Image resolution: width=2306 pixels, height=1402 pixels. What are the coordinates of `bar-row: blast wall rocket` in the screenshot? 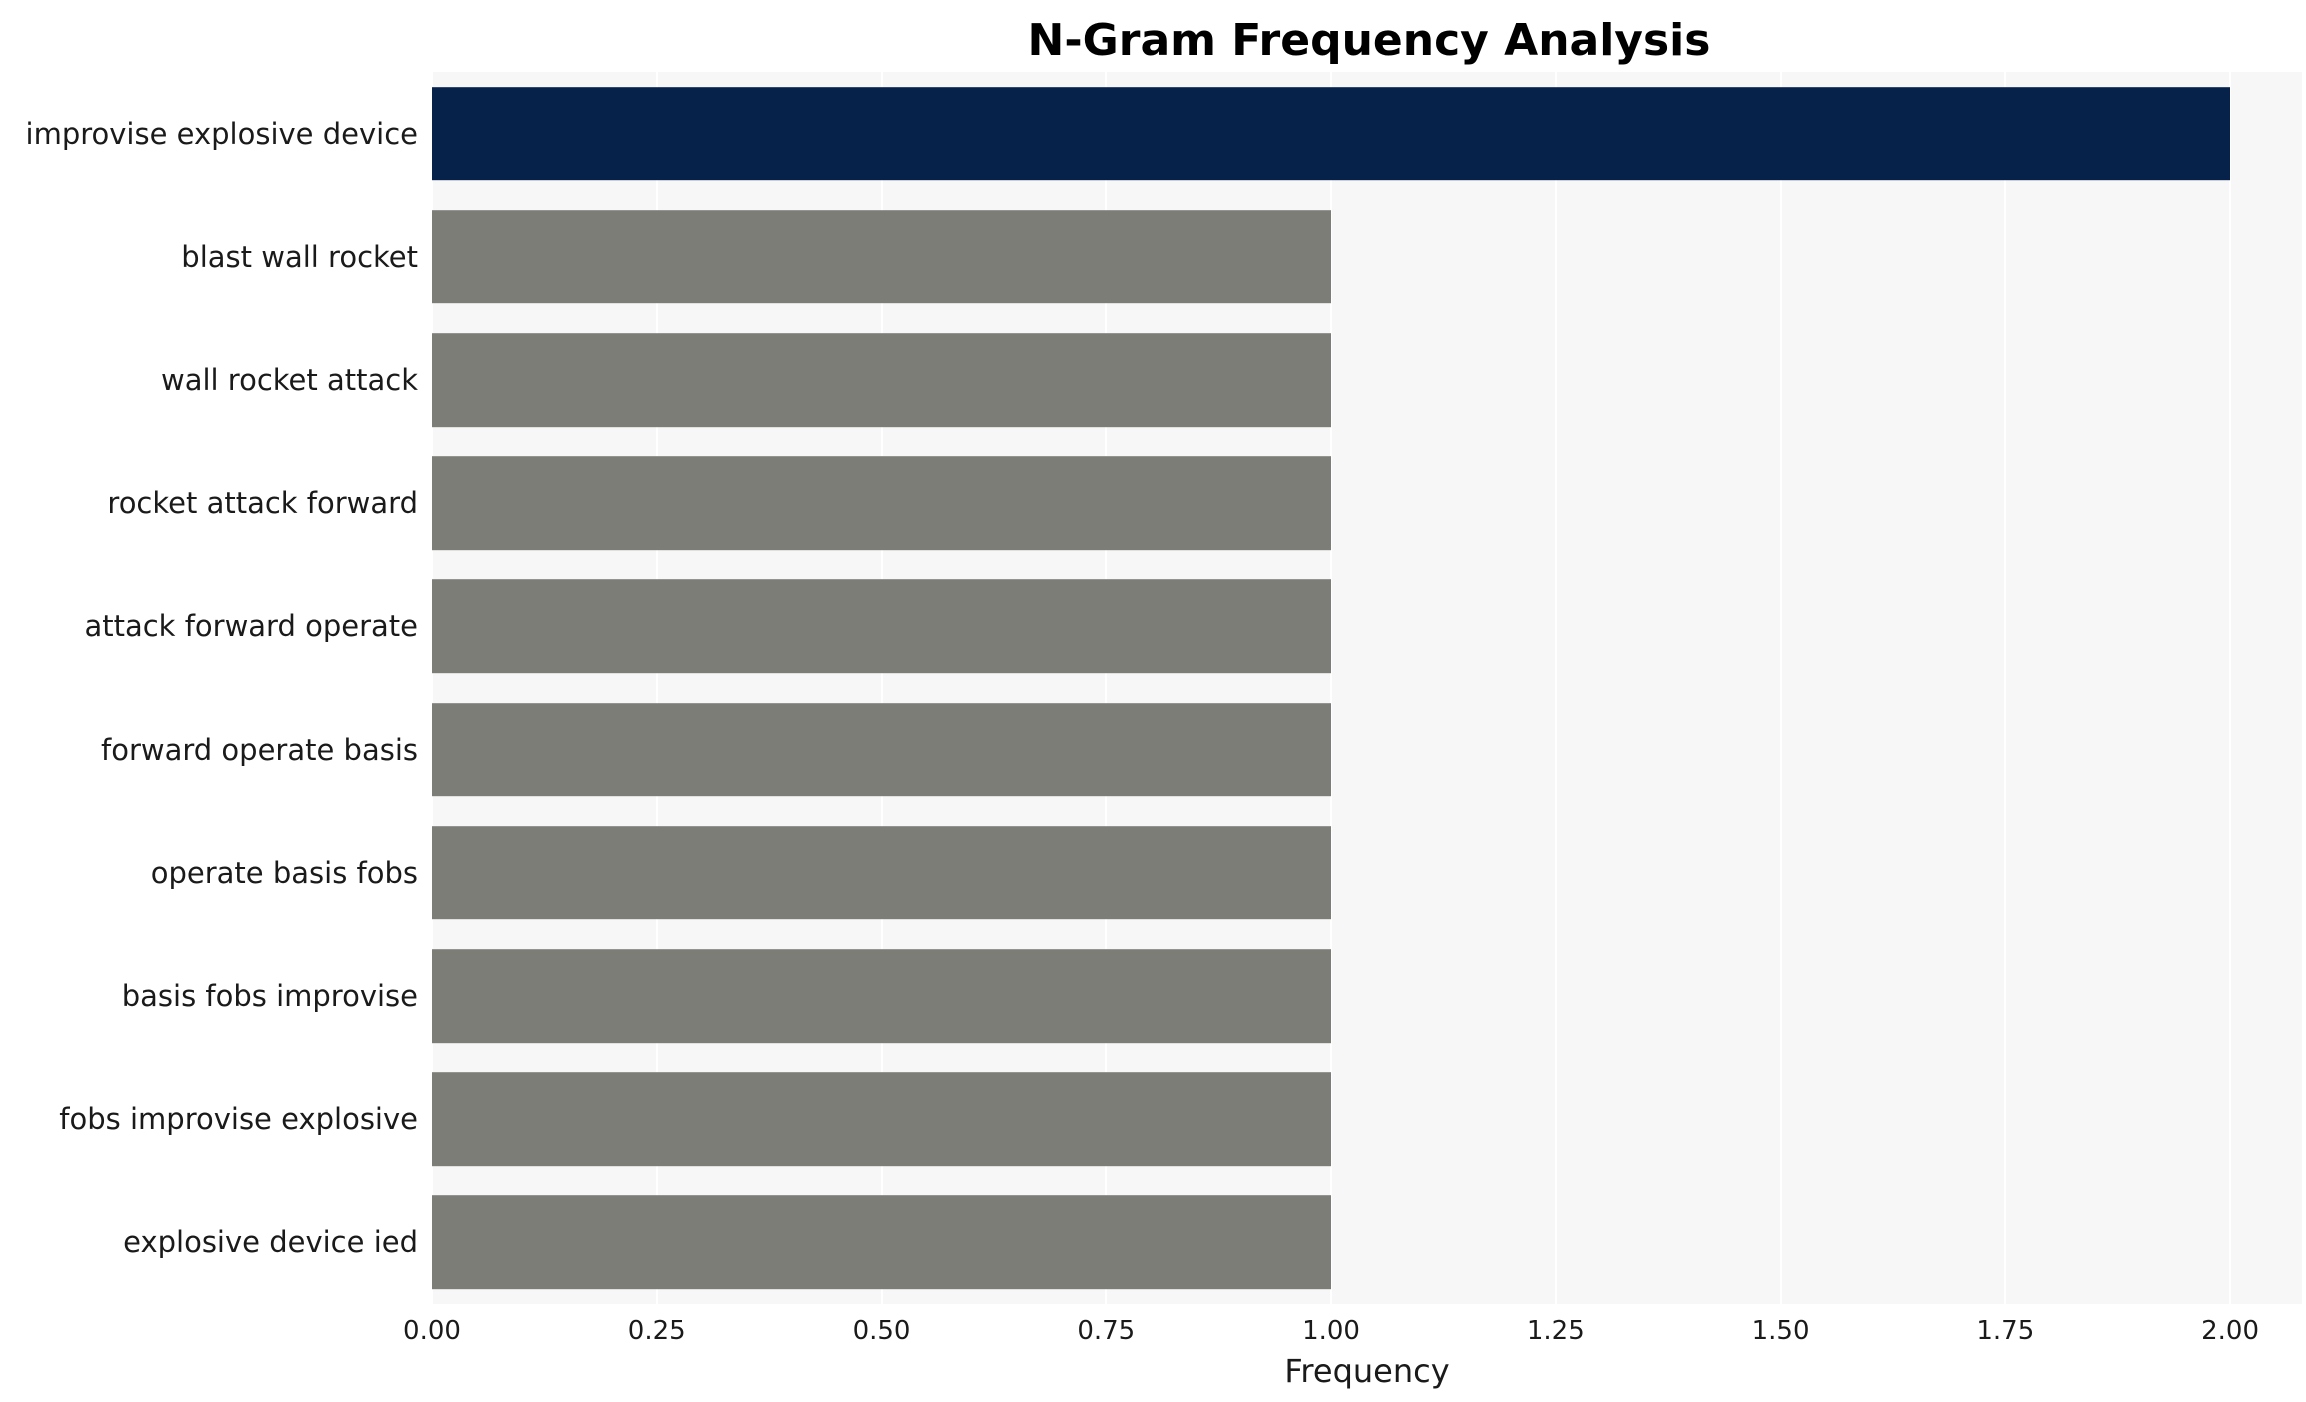 It's located at (1151, 256).